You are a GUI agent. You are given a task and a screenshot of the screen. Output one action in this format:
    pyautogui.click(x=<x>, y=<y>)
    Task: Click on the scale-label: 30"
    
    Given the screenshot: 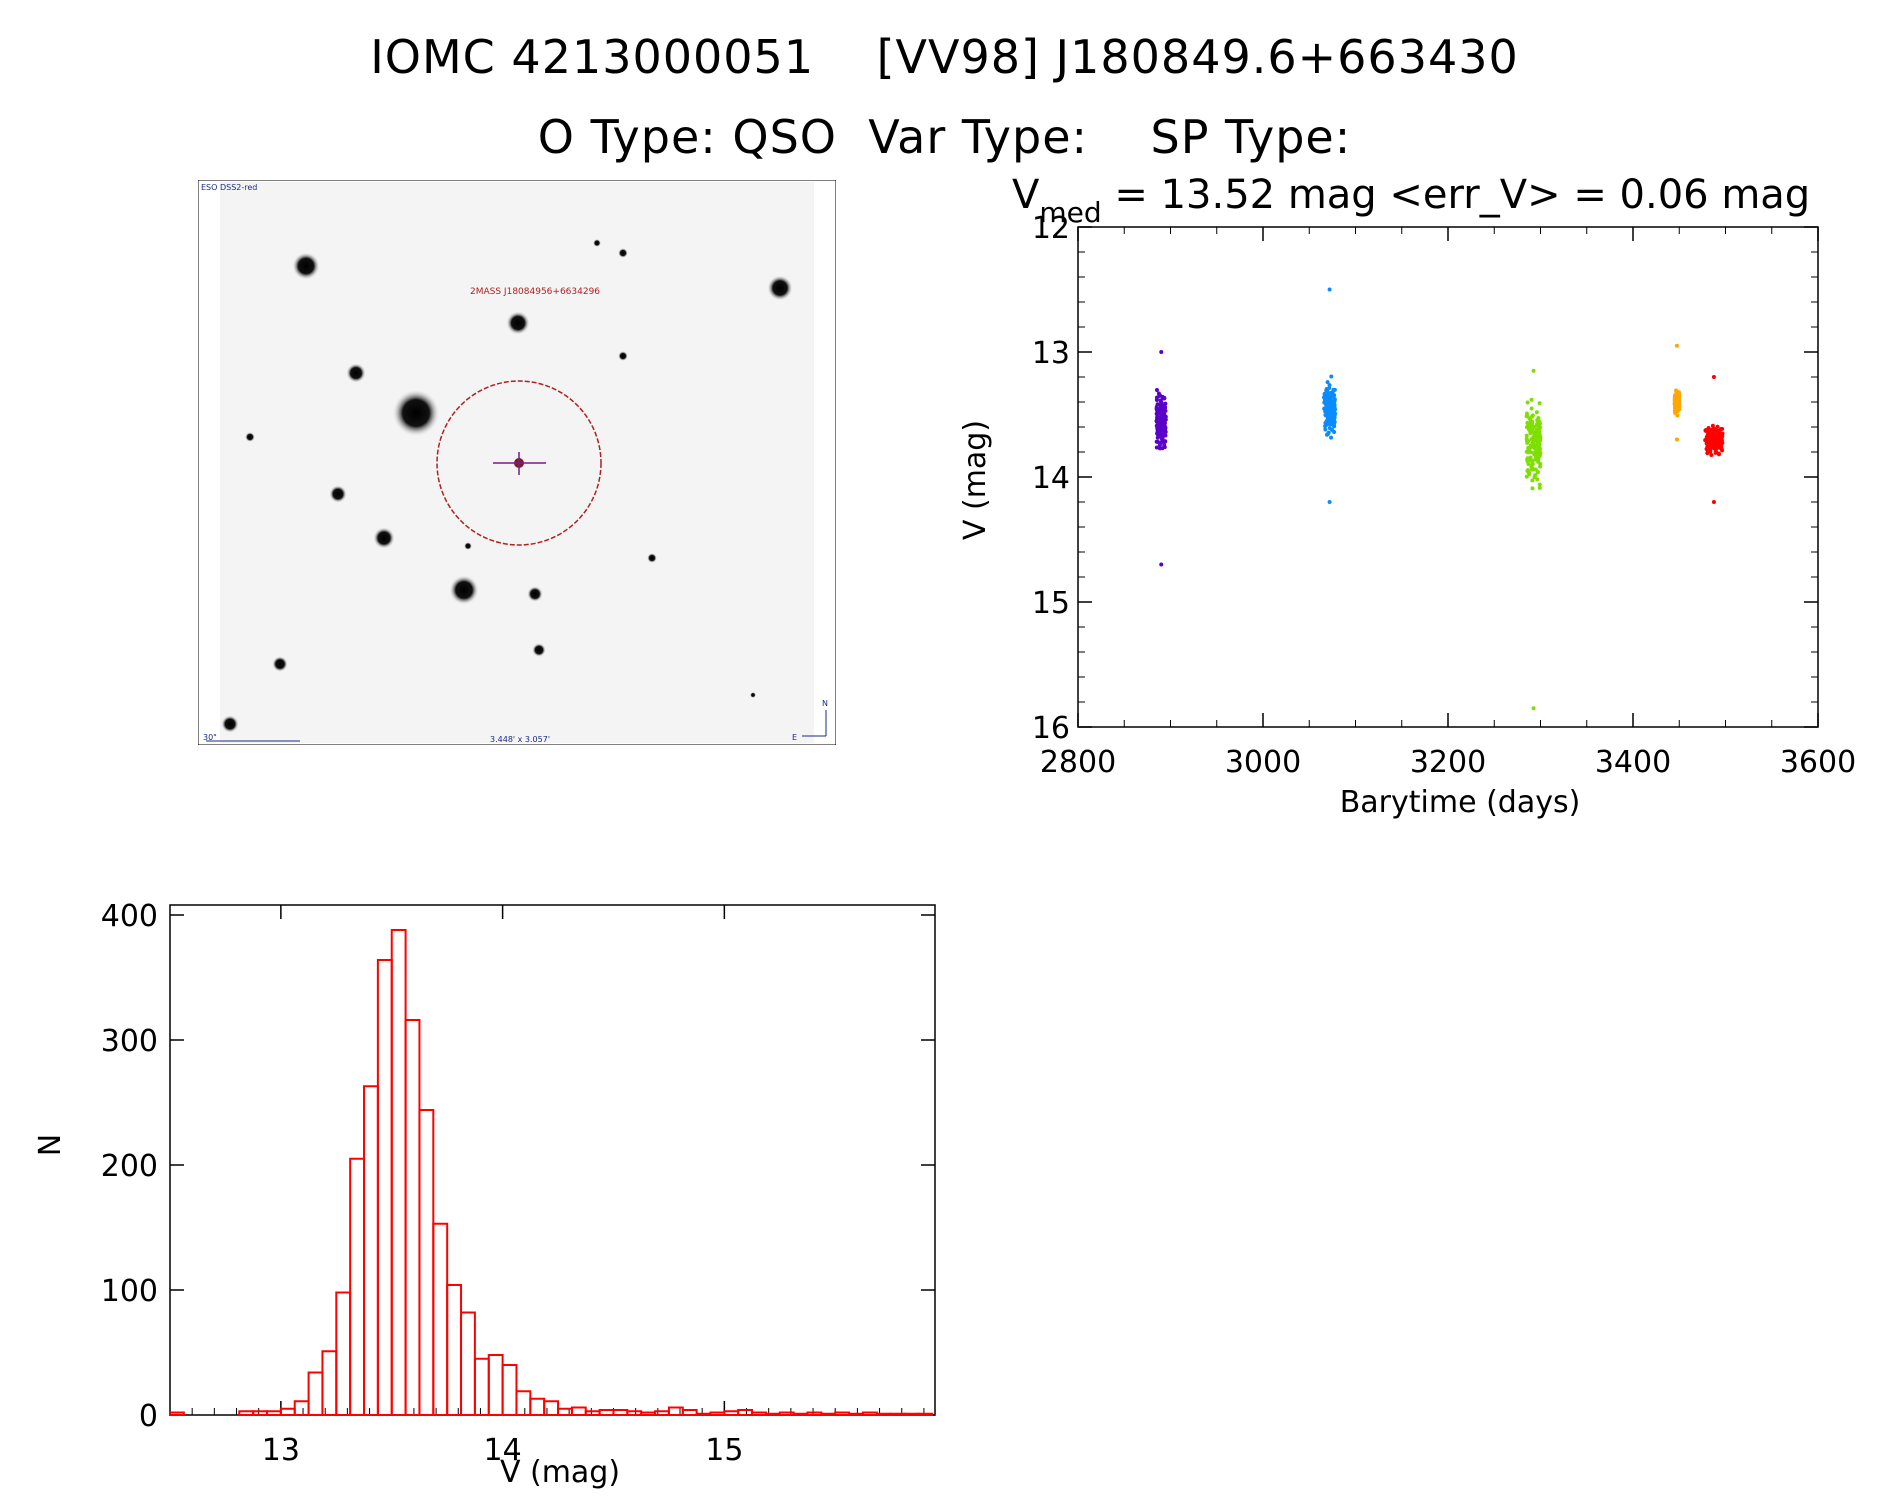 What is the action you would take?
    pyautogui.click(x=210, y=737)
    